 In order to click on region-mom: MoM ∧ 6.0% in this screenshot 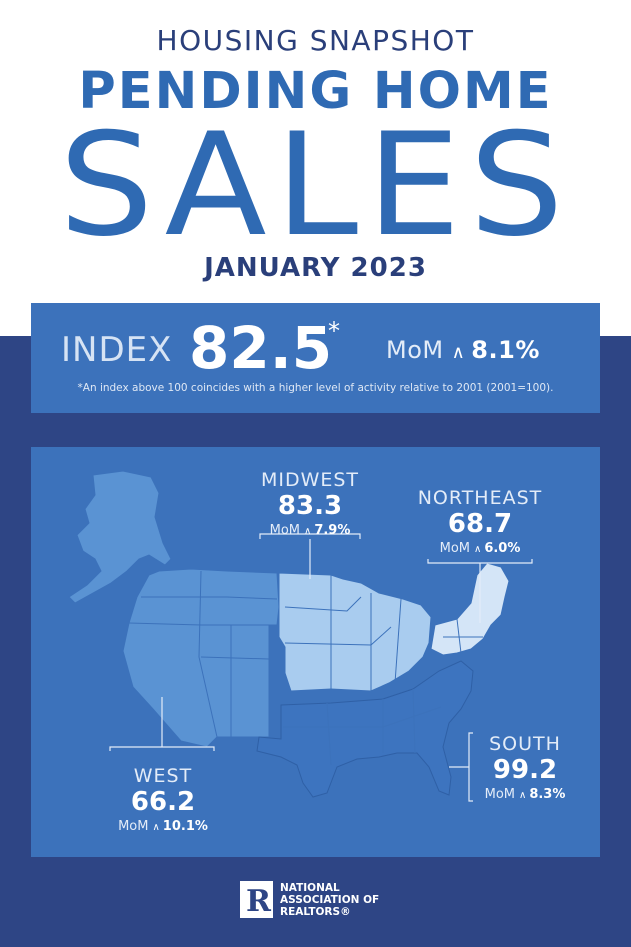, I will do `click(480, 548)`.